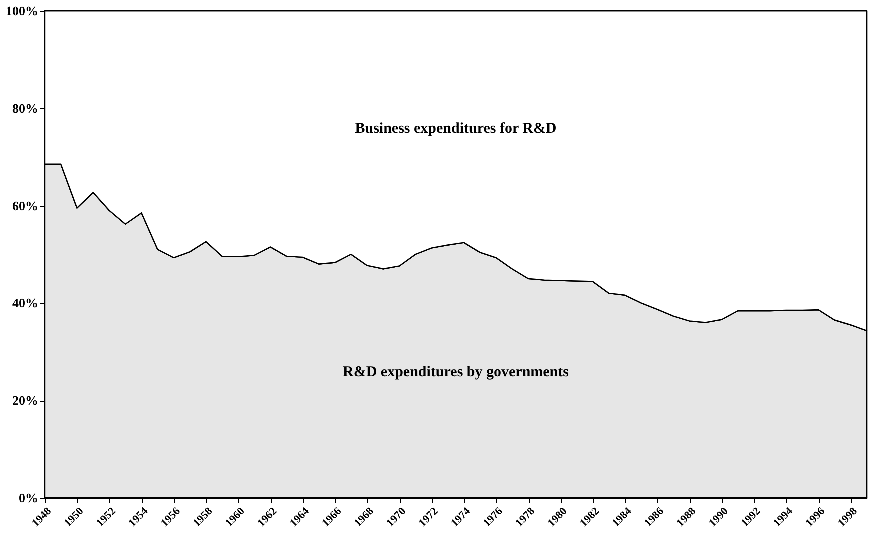 This screenshot has width=873, height=534. Describe the element at coordinates (456, 129) in the screenshot. I see `series-label: Business expenditures for R&D` at that location.